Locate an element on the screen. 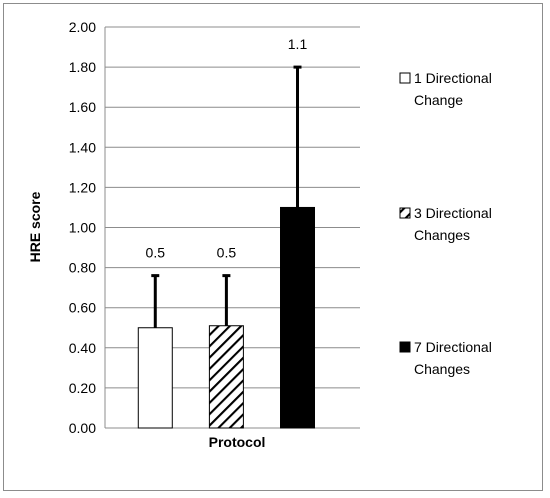 The image size is (550, 498). legend-label: Change is located at coordinates (438, 100).